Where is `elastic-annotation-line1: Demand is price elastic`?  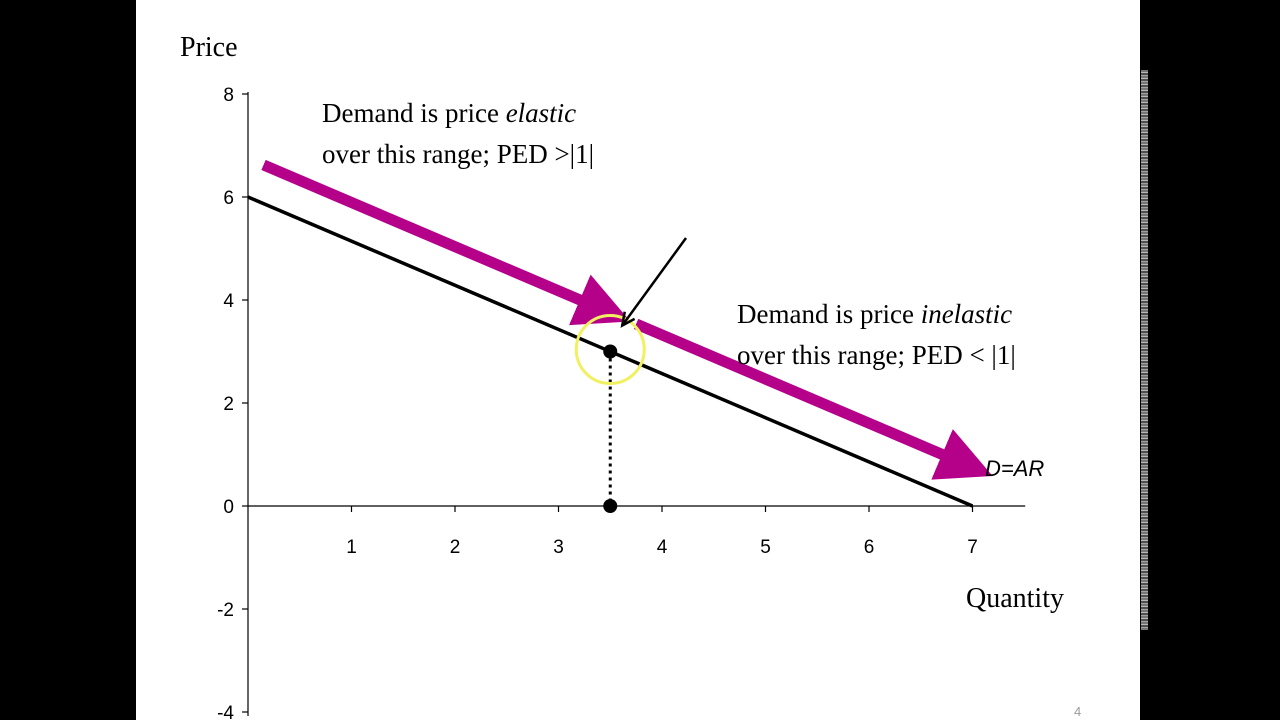 elastic-annotation-line1: Demand is price elastic is located at coordinates (449, 113).